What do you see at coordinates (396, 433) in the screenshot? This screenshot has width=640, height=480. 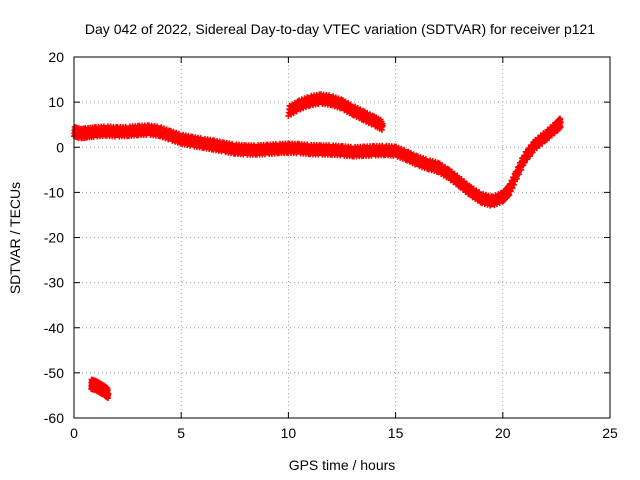 I see `x-tick-label: 15` at bounding box center [396, 433].